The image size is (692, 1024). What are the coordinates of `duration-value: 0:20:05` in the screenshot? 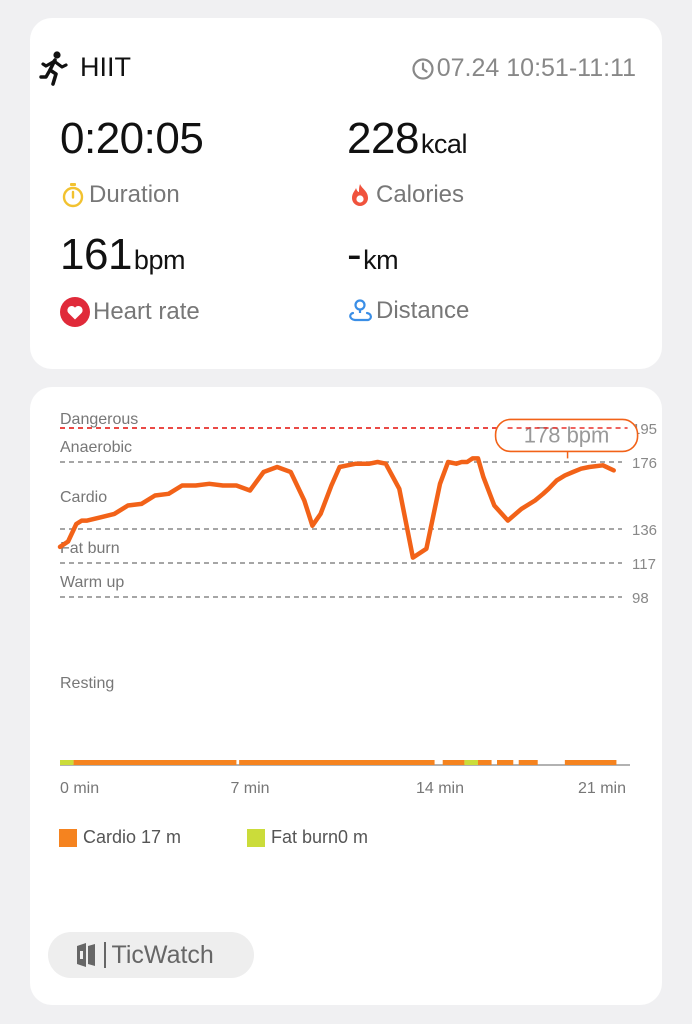 It's located at (132, 139).